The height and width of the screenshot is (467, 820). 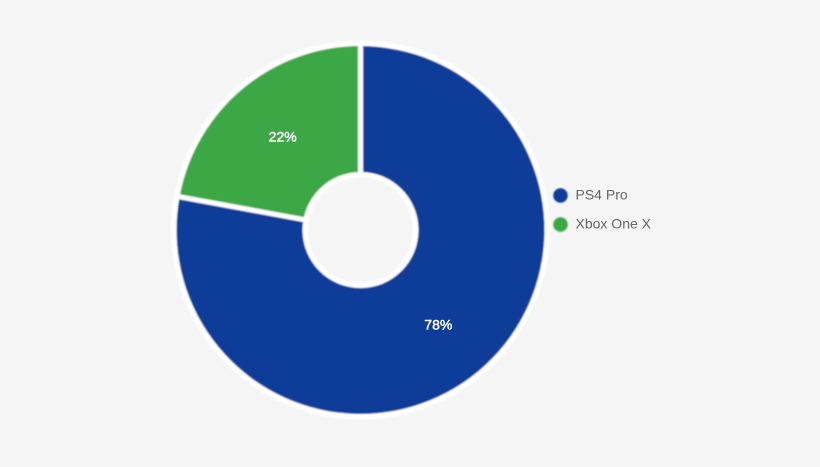 What do you see at coordinates (614, 224) in the screenshot?
I see `svg-text: Xbox One X` at bounding box center [614, 224].